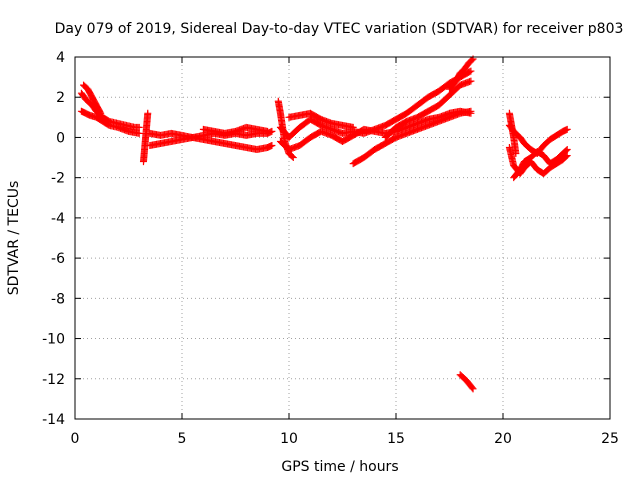  What do you see at coordinates (14, 238) in the screenshot?
I see `y-axis-label: SDTVAR / TECUs` at bounding box center [14, 238].